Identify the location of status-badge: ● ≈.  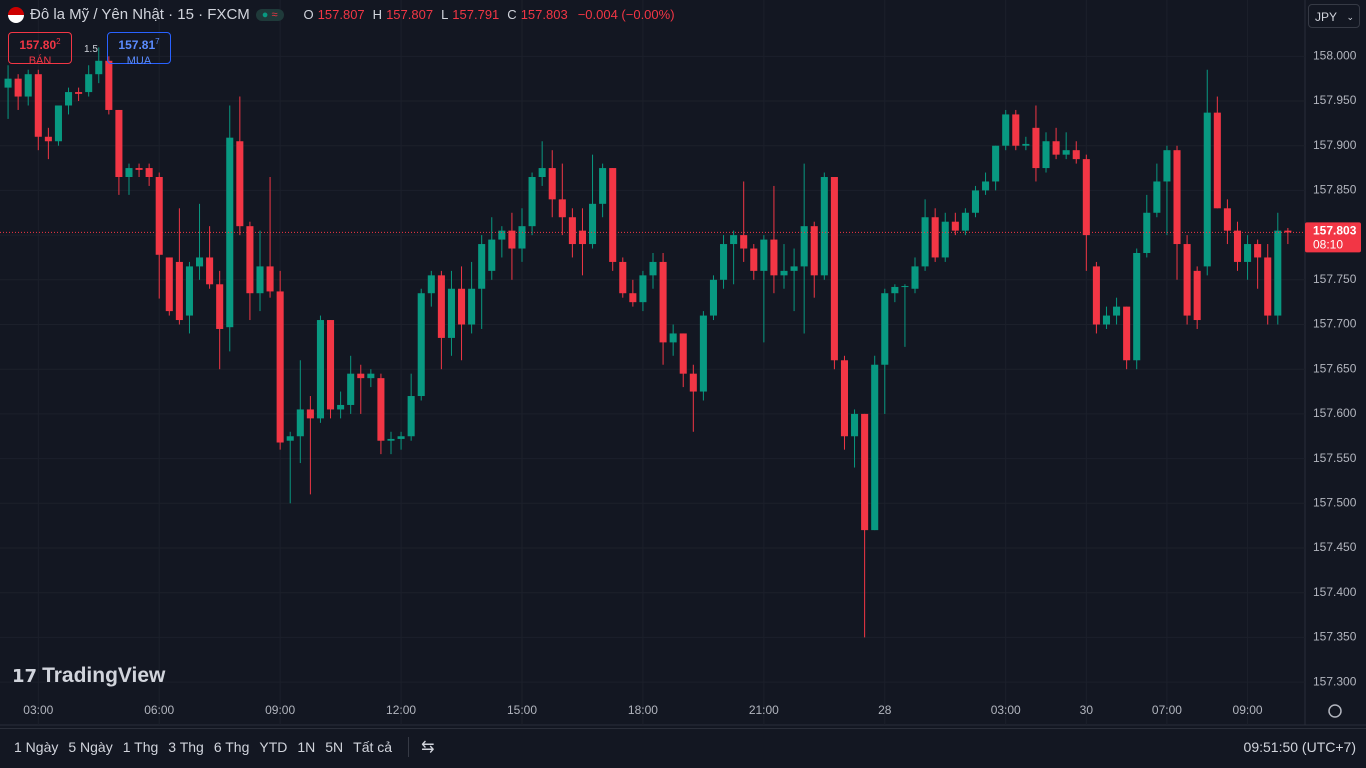
(269, 14).